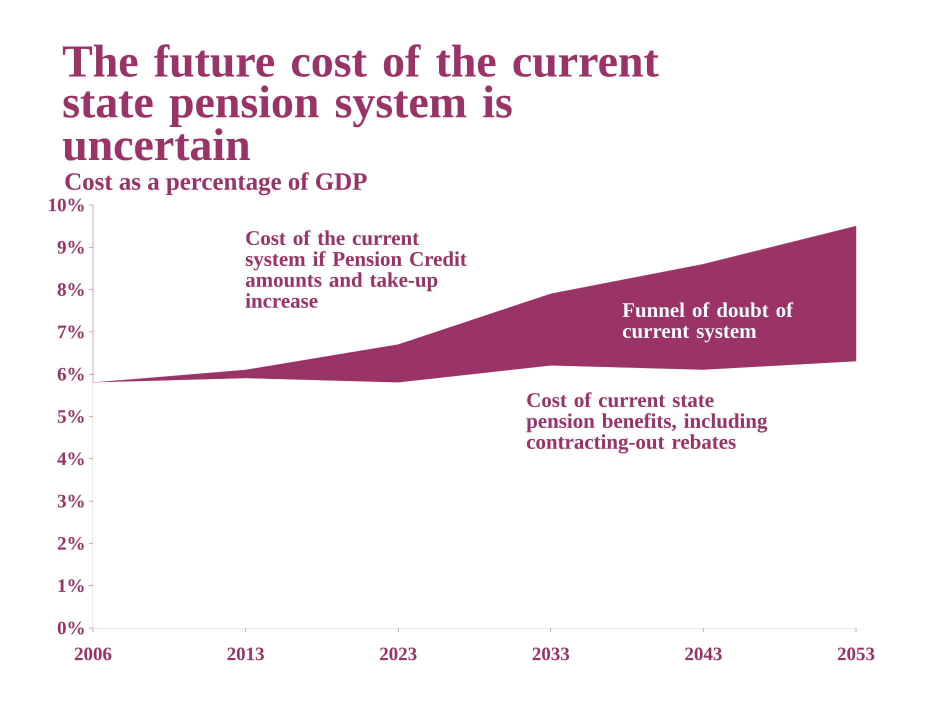  I want to click on annotation: Cost of current state pension benefits, including contracting-out rebates, so click(647, 423).